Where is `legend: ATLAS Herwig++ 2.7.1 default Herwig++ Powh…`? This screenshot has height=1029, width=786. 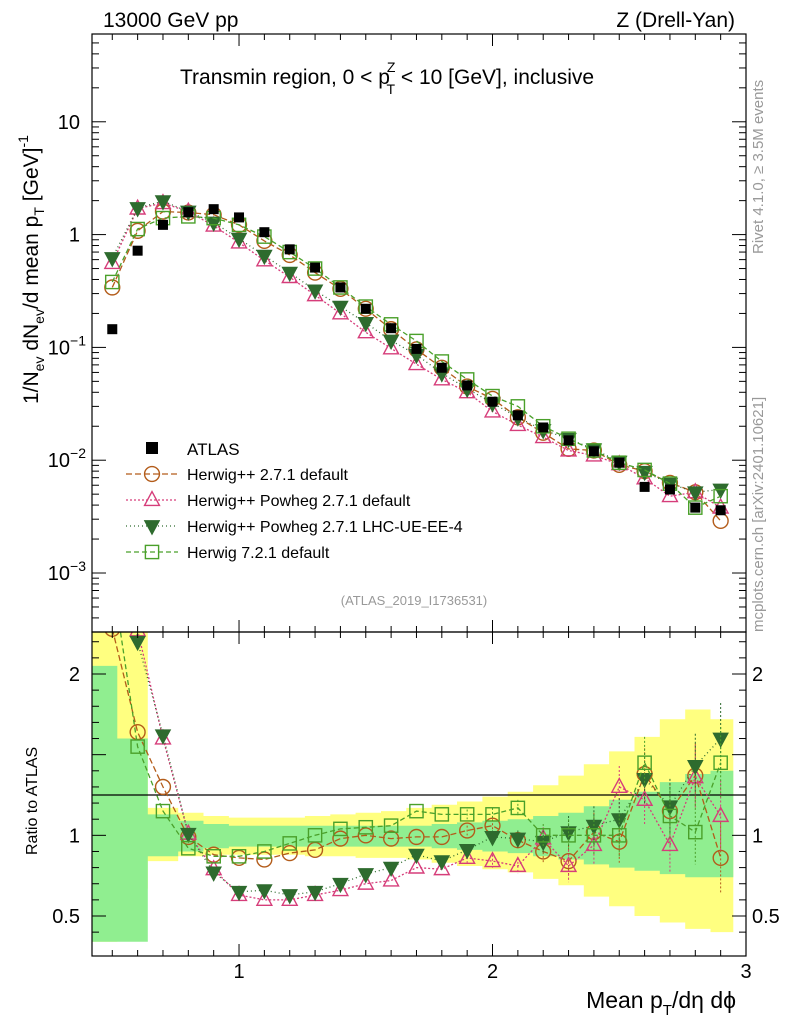 legend: ATLAS Herwig++ 2.7.1 default Herwig++ Powh… is located at coordinates (294, 501).